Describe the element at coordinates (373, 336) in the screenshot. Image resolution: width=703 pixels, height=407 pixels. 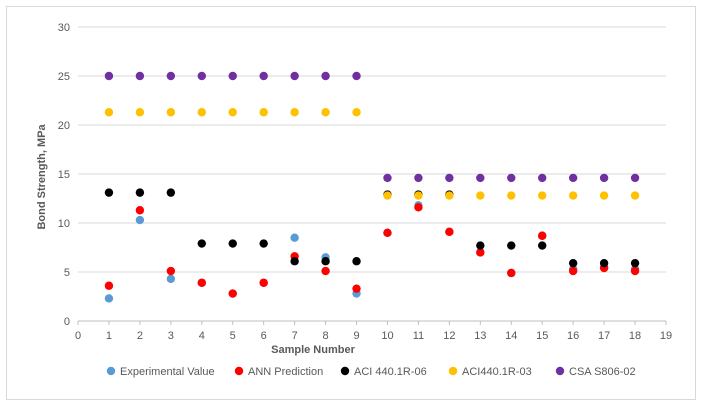
I see `x-tick-labels: 0 1 2 3 4 5 6 7 8 9 10 11 12 13 14 15 16 17 18 19` at that location.